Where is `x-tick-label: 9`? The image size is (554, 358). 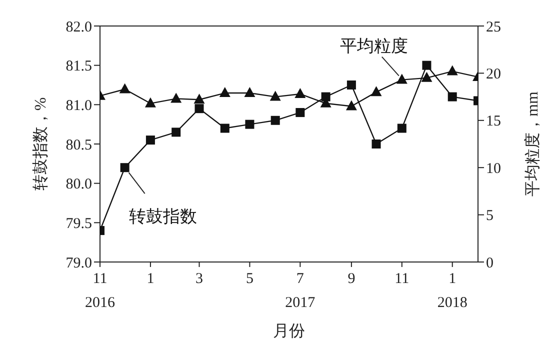 x-tick-label: 9 is located at coordinates (352, 279).